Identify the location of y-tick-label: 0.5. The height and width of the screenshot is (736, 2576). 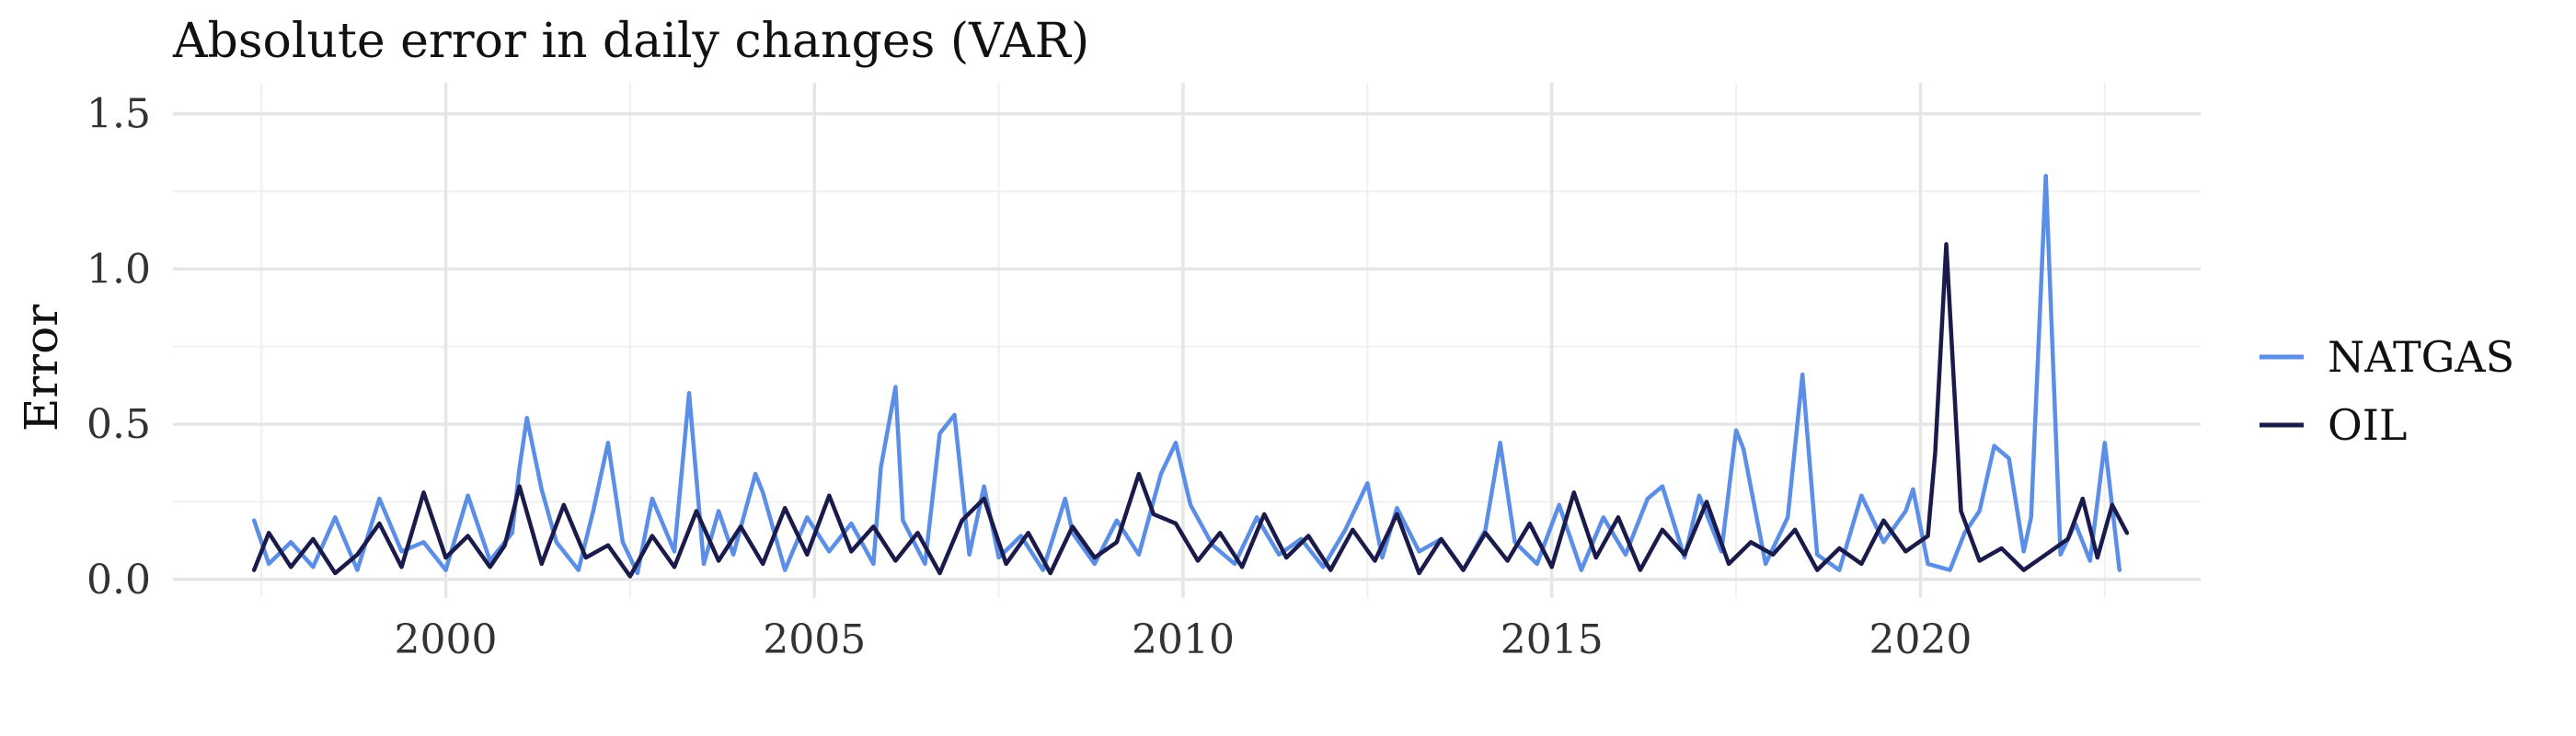
(118, 424).